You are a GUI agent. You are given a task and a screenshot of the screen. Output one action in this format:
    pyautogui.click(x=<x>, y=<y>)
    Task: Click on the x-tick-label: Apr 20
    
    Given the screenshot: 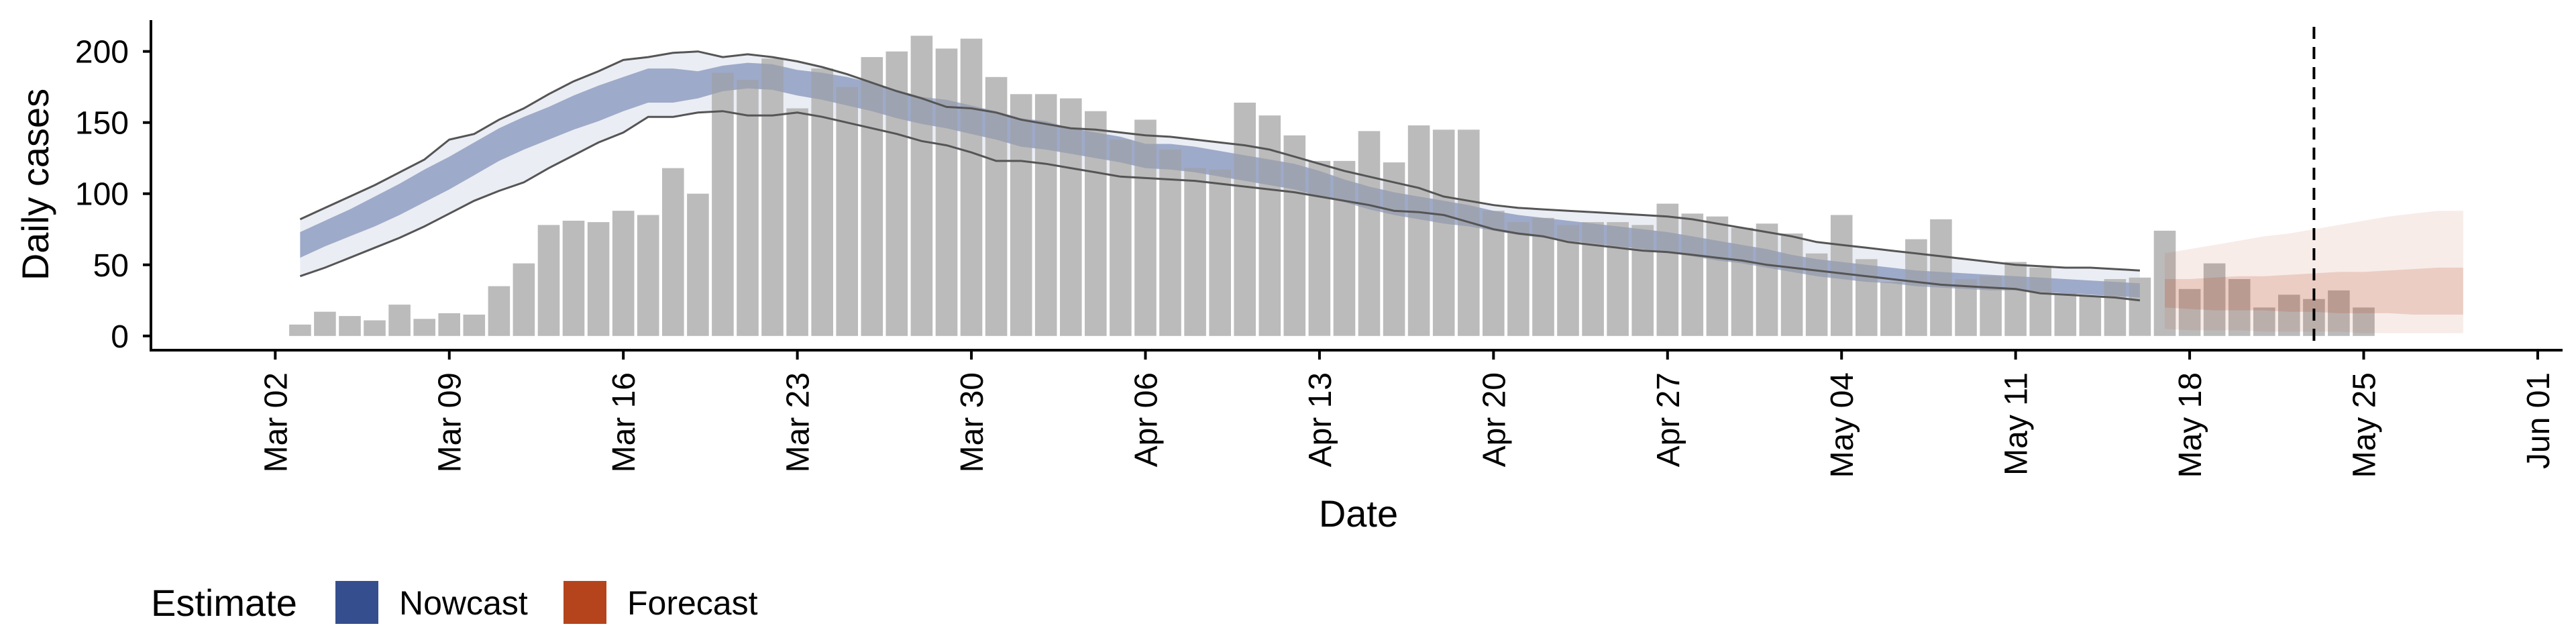 What is the action you would take?
    pyautogui.click(x=1494, y=419)
    